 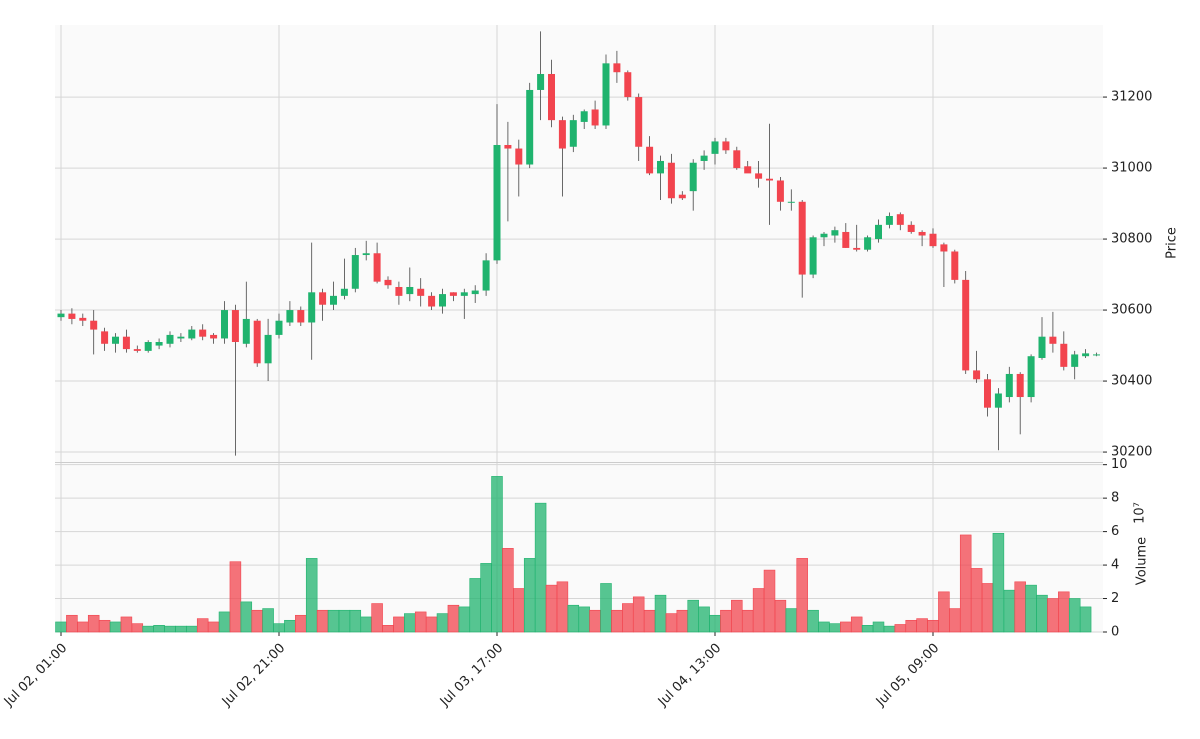 What do you see at coordinates (907, 675) in the screenshot?
I see `x-tick-label: Jul 05, 09:00` at bounding box center [907, 675].